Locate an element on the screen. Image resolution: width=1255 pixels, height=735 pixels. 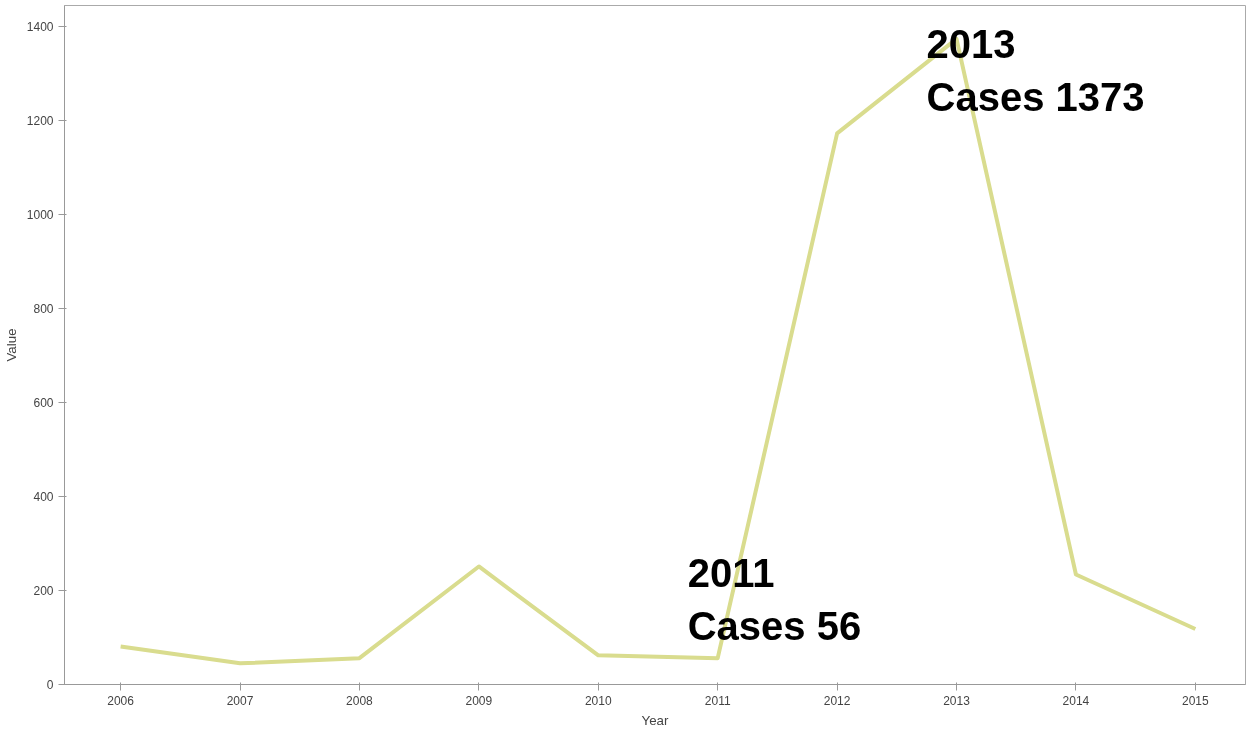
x-tick-label: 2010 is located at coordinates (598, 700).